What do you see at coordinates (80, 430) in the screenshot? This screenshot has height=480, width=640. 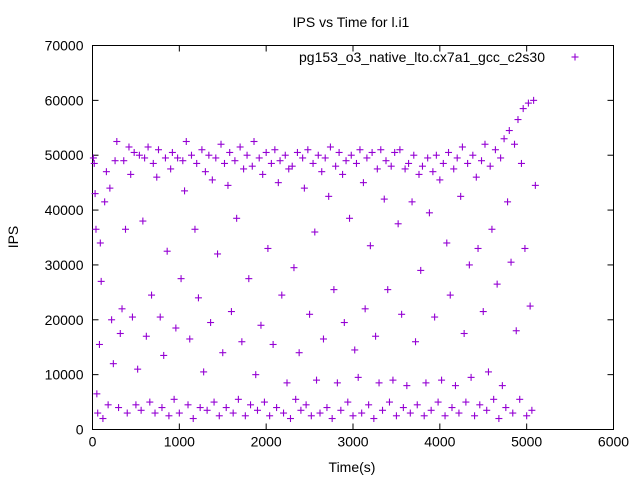 I see `y-tick-label: 0` at bounding box center [80, 430].